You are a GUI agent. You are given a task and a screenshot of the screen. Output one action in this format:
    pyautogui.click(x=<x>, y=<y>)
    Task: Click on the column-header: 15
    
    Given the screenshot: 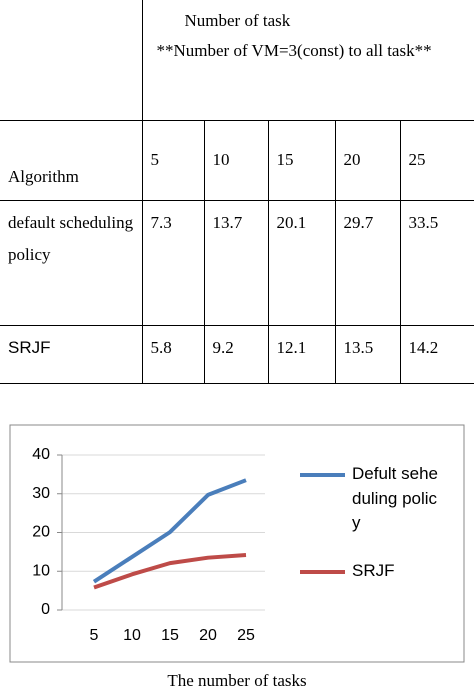 What is the action you would take?
    pyautogui.click(x=301, y=160)
    